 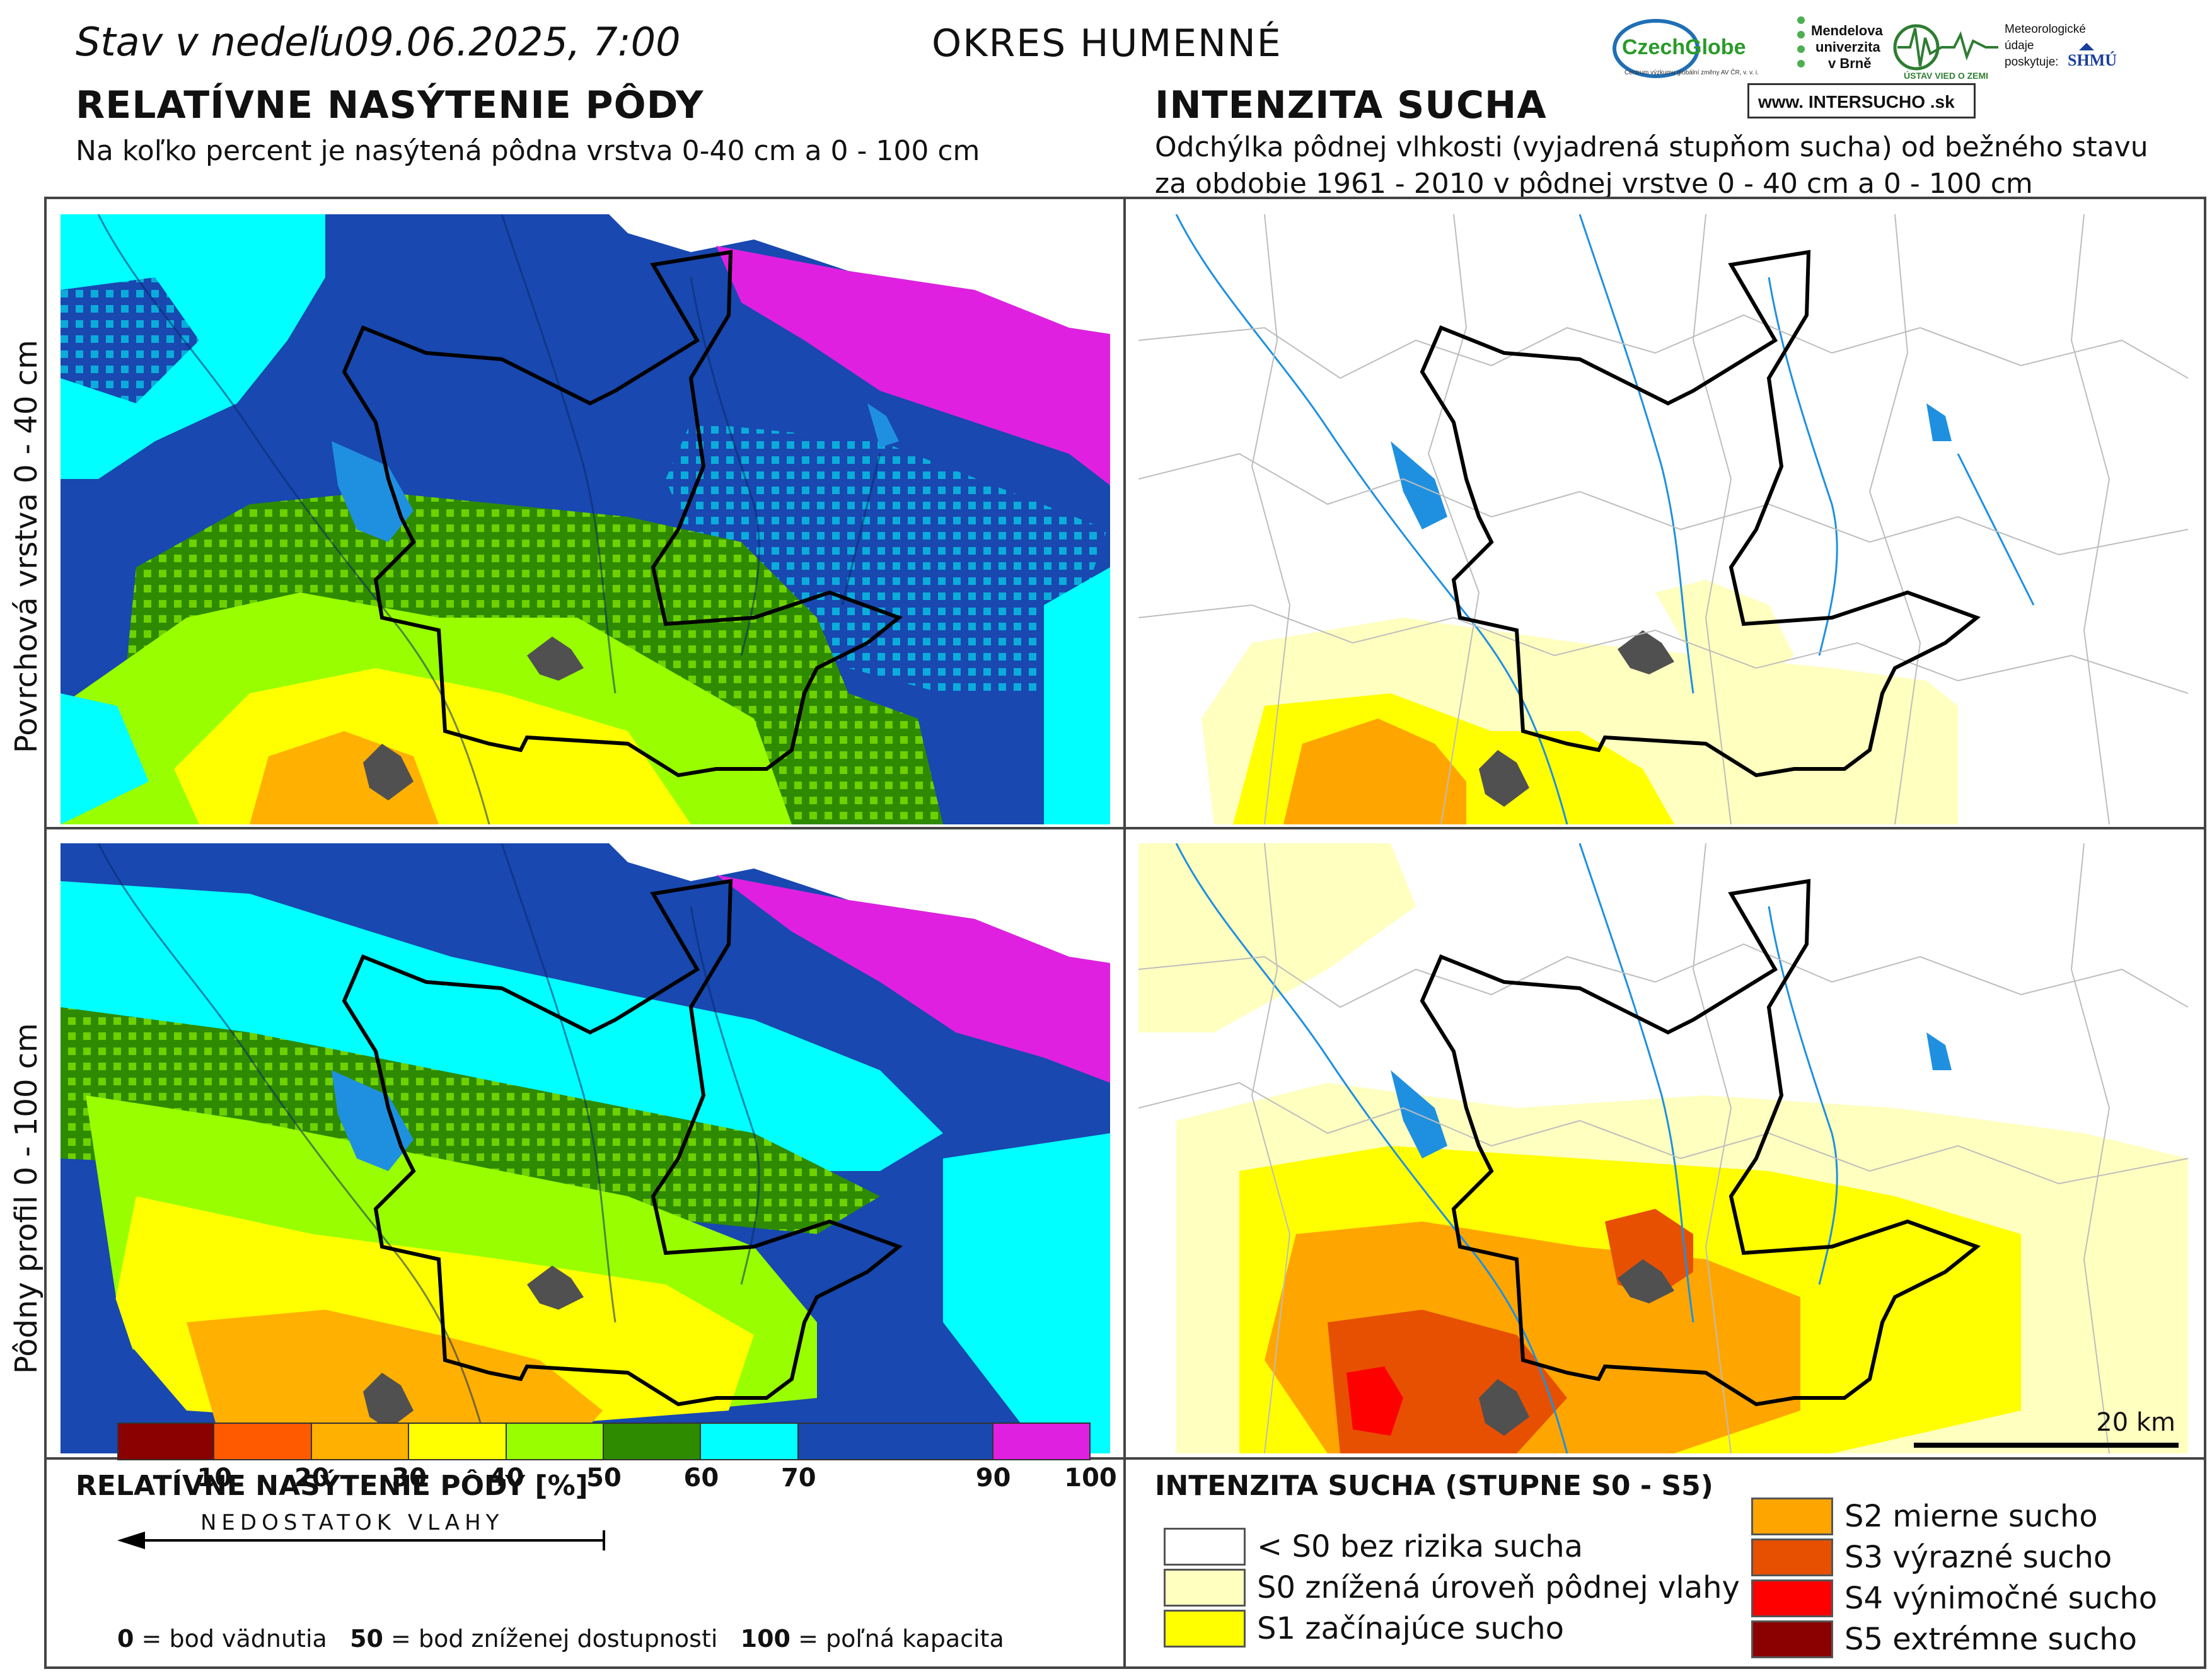 I want to click on deficit-arrow, so click(x=361, y=1540).